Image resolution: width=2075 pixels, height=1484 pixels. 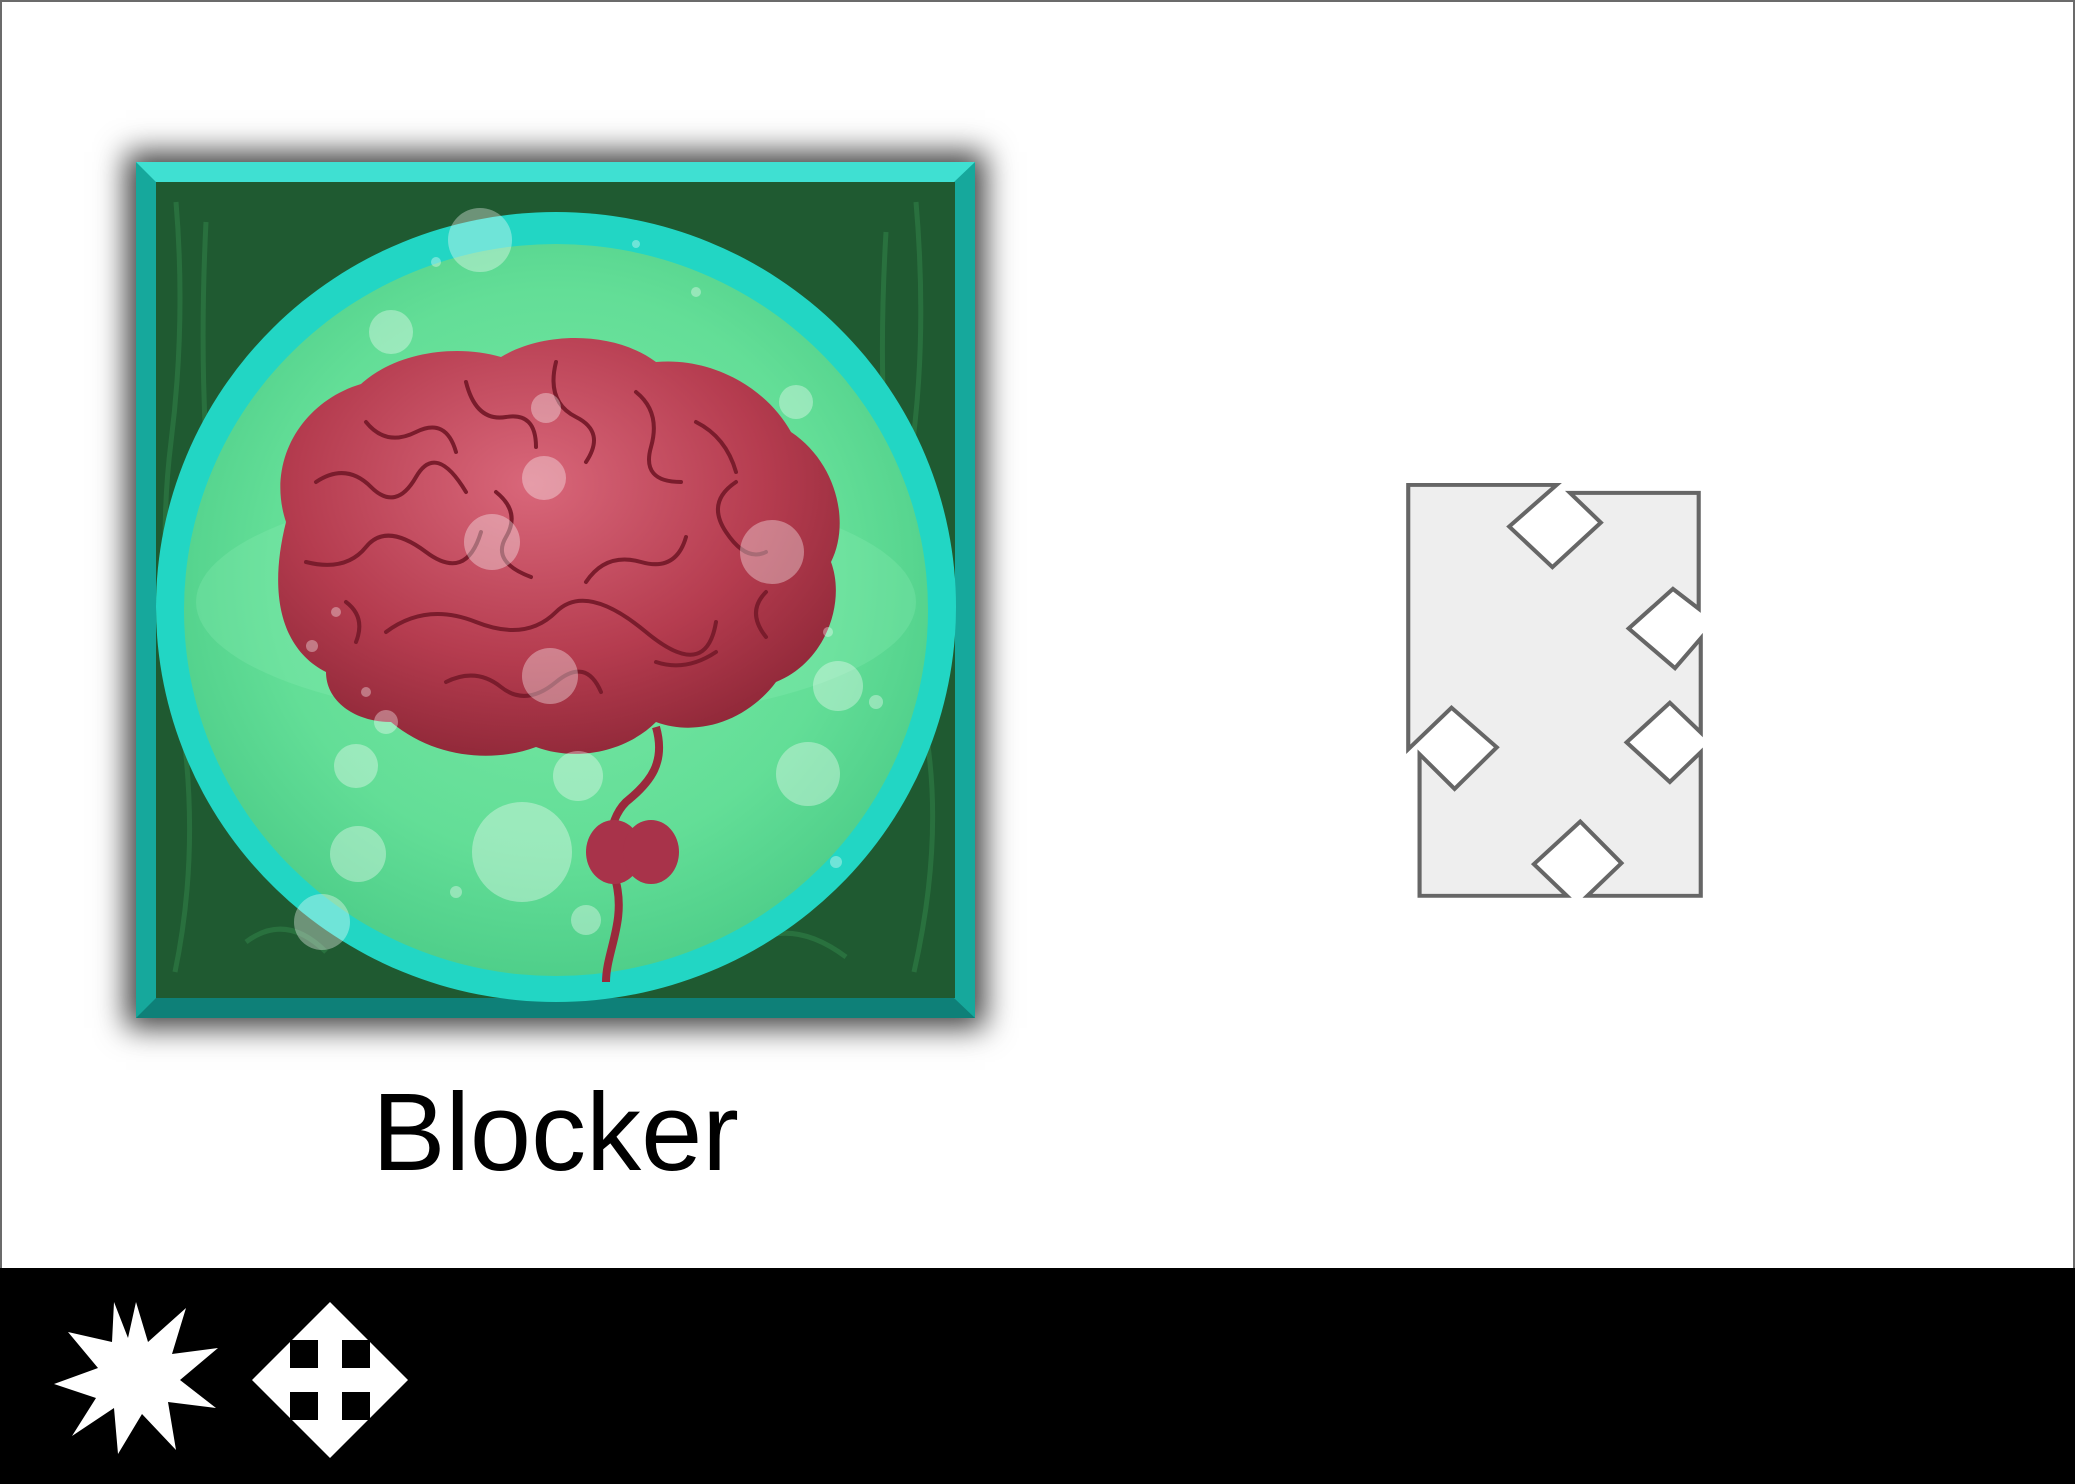 What do you see at coordinates (136, 1377) in the screenshot?
I see `burst-icon` at bounding box center [136, 1377].